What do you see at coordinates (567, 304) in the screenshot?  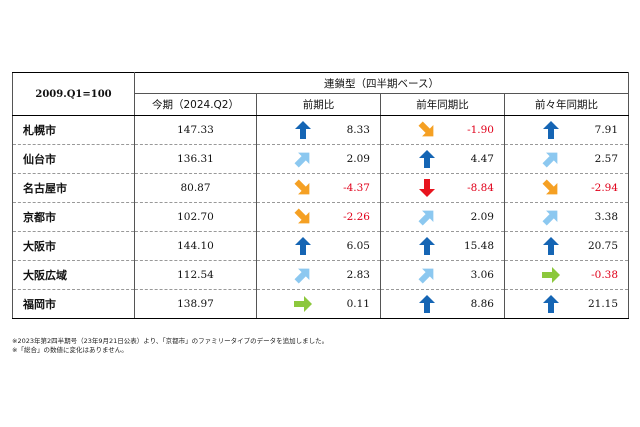 I see `change-cell: 21.15` at bounding box center [567, 304].